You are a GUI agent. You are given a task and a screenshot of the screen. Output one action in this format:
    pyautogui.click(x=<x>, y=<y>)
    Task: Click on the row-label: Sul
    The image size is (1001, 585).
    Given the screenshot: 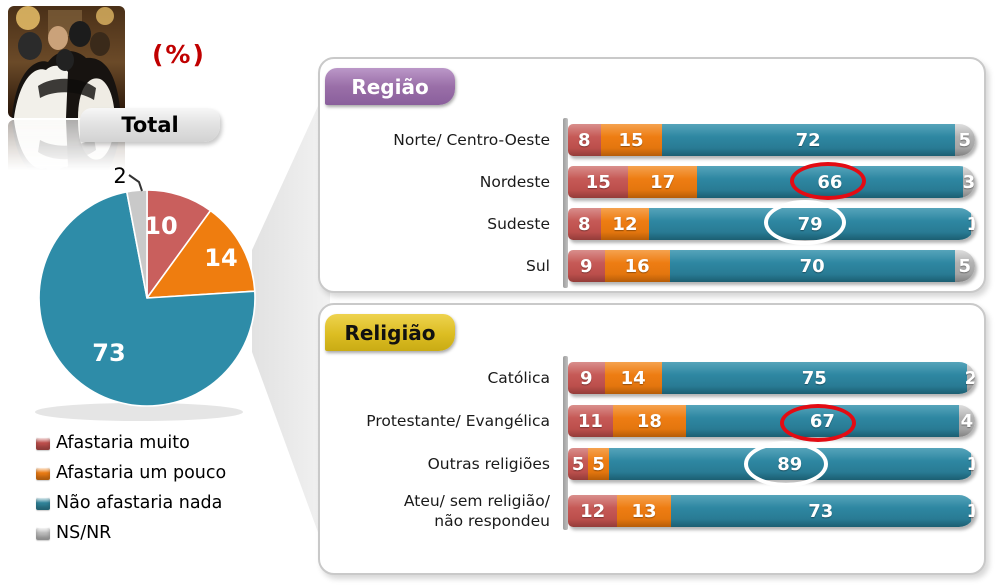 What is the action you would take?
    pyautogui.click(x=538, y=265)
    